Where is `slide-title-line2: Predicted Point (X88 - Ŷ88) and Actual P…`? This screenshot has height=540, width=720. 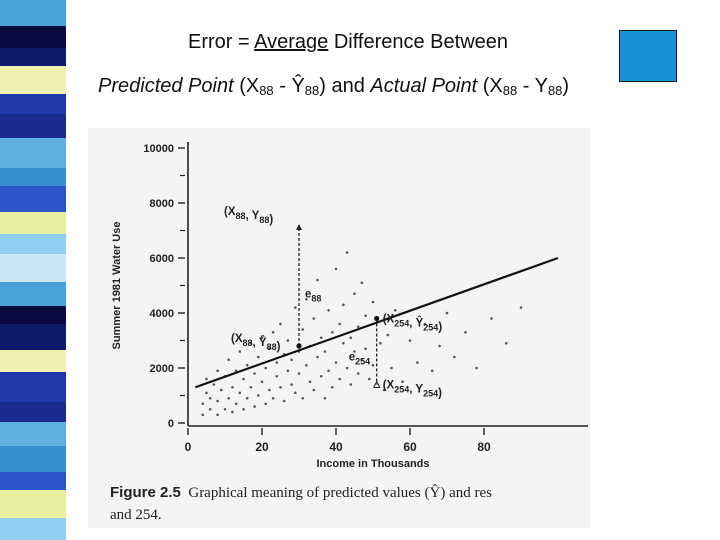
slide-title-line2: Predicted Point (X88 - Ŷ88) and Actual P… is located at coordinates (333, 86).